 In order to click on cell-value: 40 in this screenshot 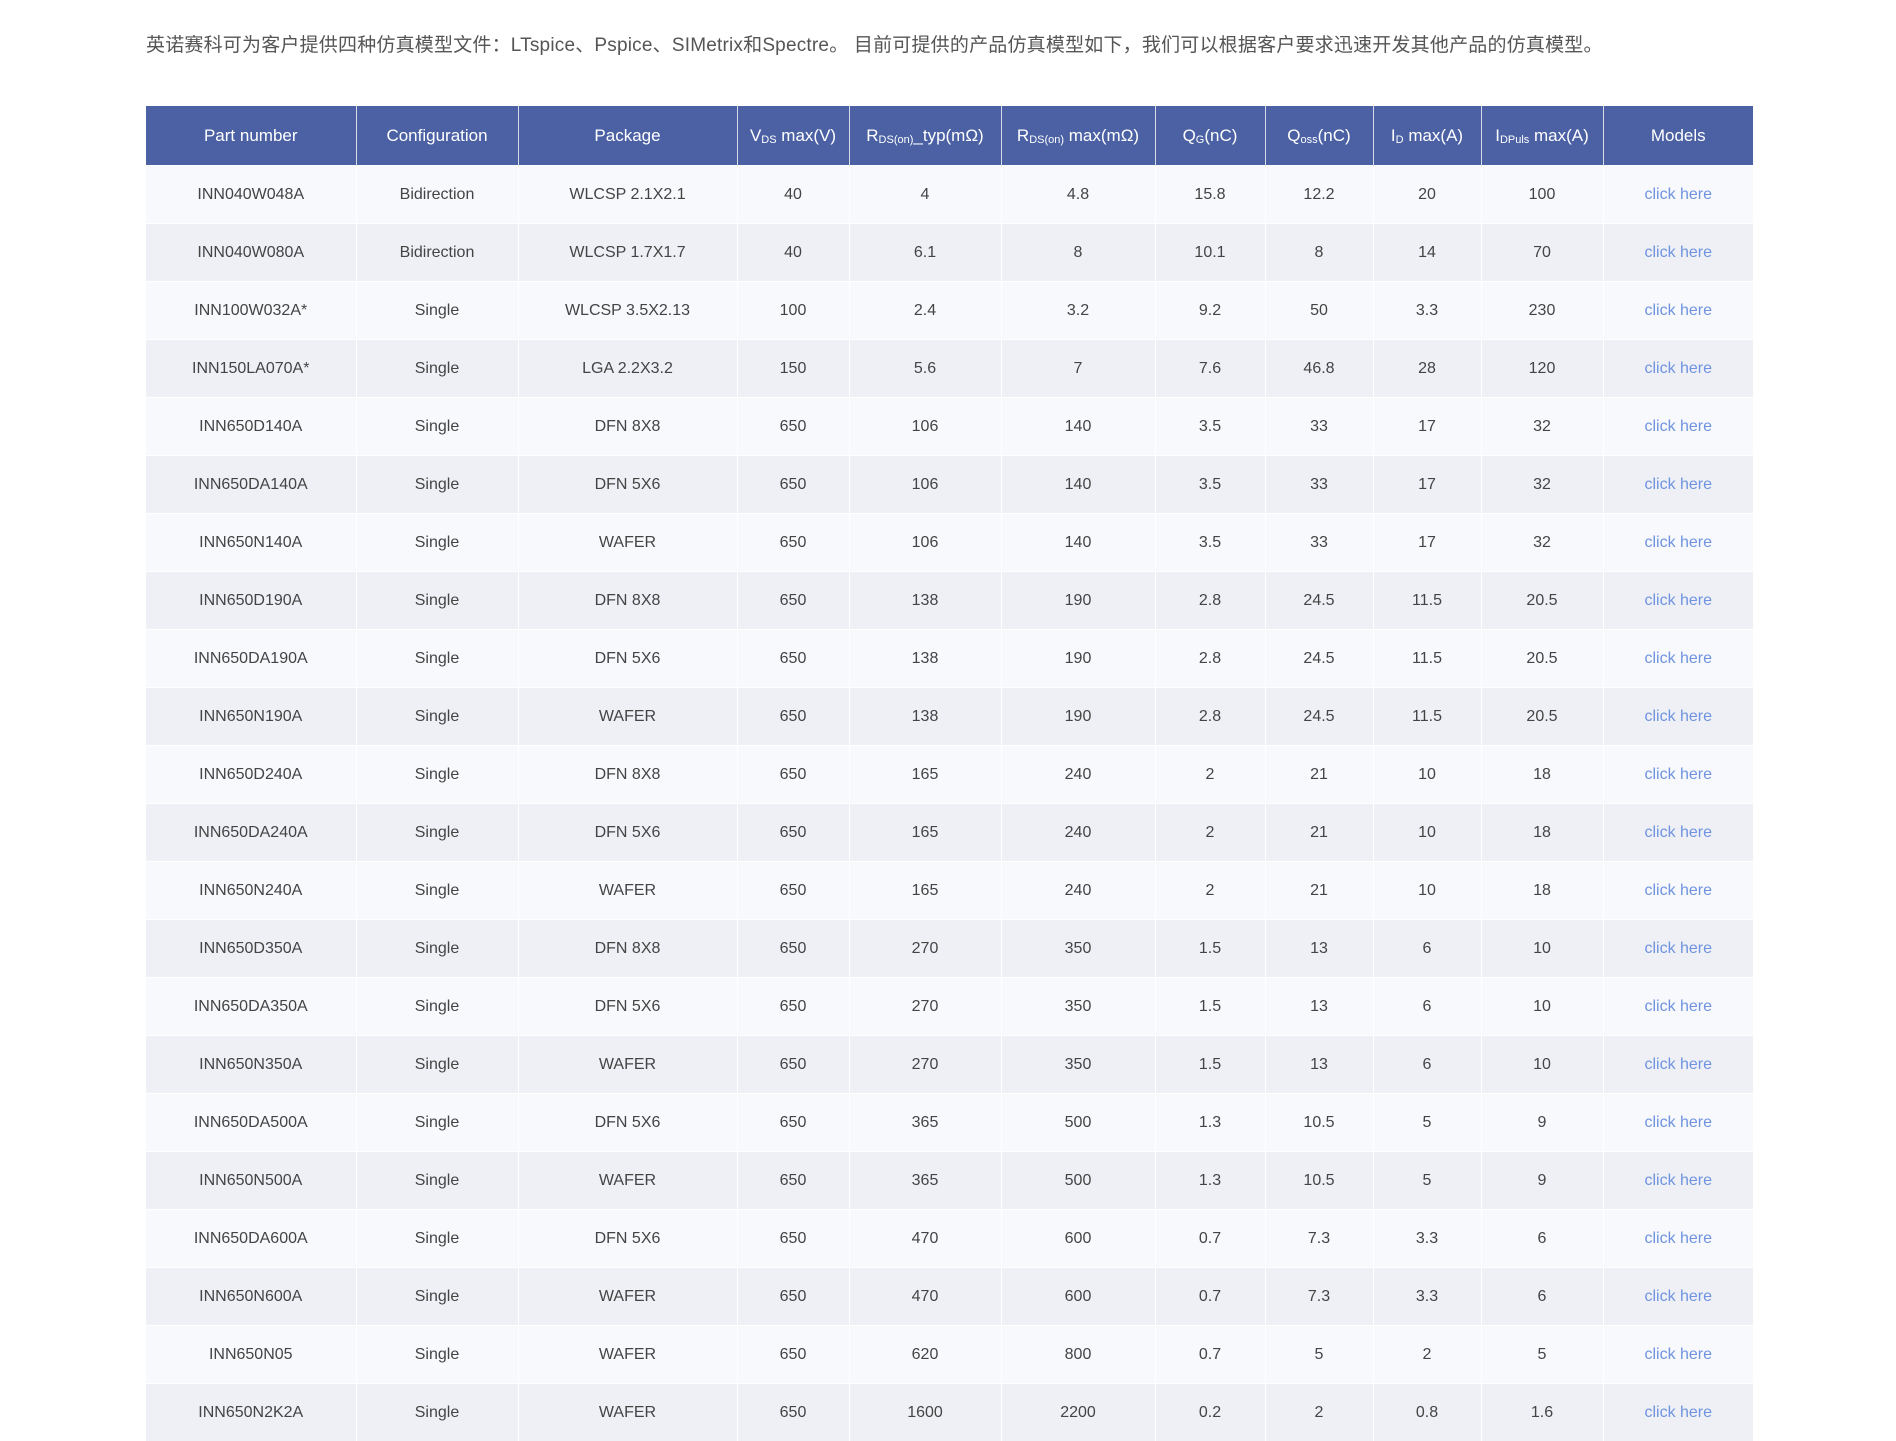, I will do `click(793, 194)`.